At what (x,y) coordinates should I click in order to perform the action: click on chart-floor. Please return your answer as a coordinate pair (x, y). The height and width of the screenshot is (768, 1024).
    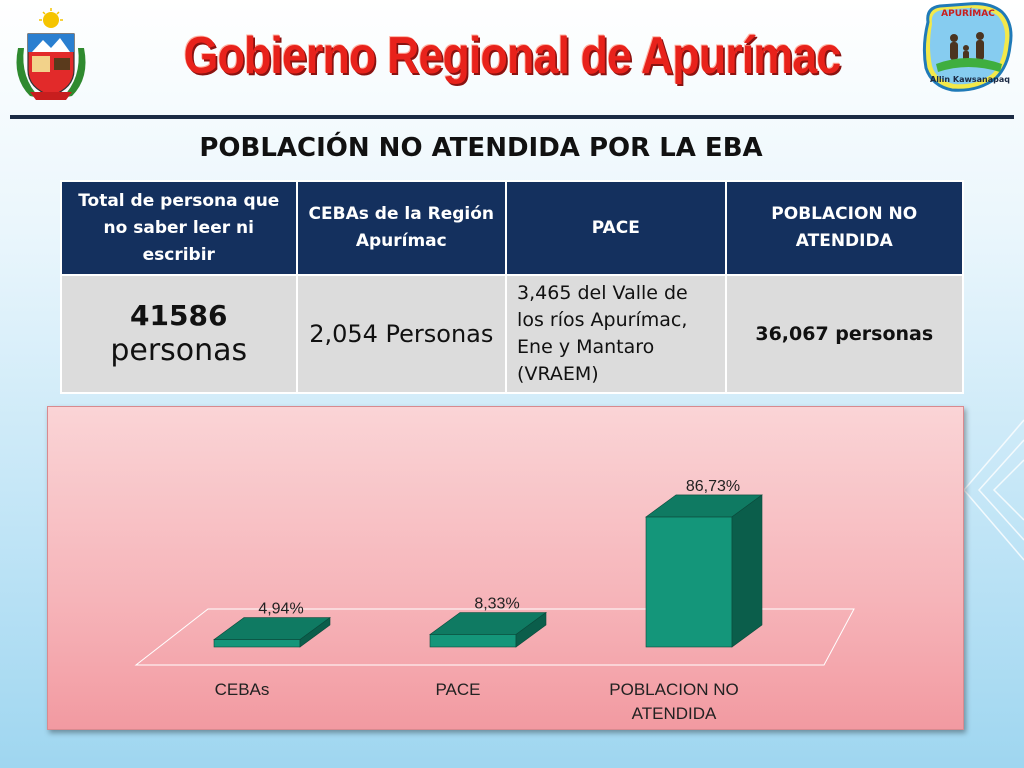
    Looking at the image, I should click on (494, 637).